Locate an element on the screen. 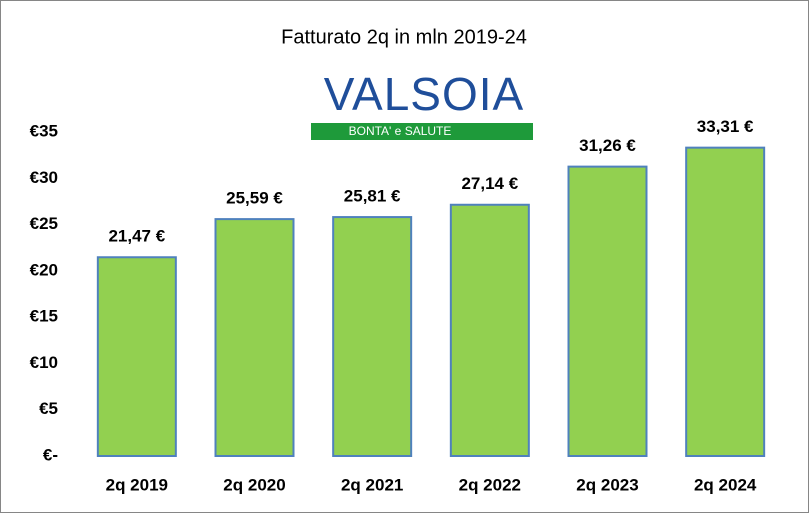 Image resolution: width=809 pixels, height=513 pixels. value-label: 21,47 € is located at coordinates (136, 236).